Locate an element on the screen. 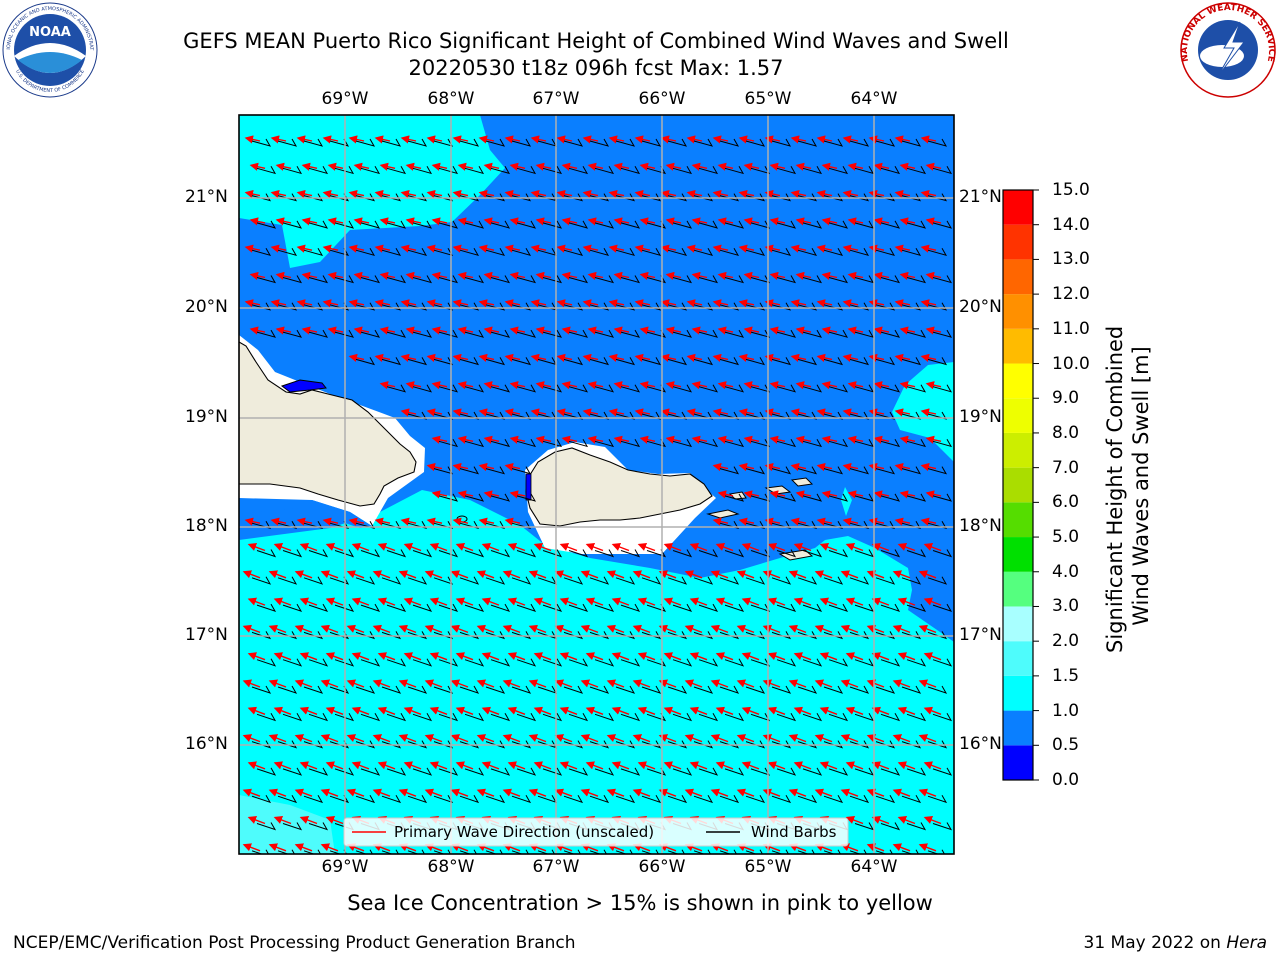 The width and height of the screenshot is (1280, 960). lon-label-69w-bottom: 69°W is located at coordinates (345, 867).